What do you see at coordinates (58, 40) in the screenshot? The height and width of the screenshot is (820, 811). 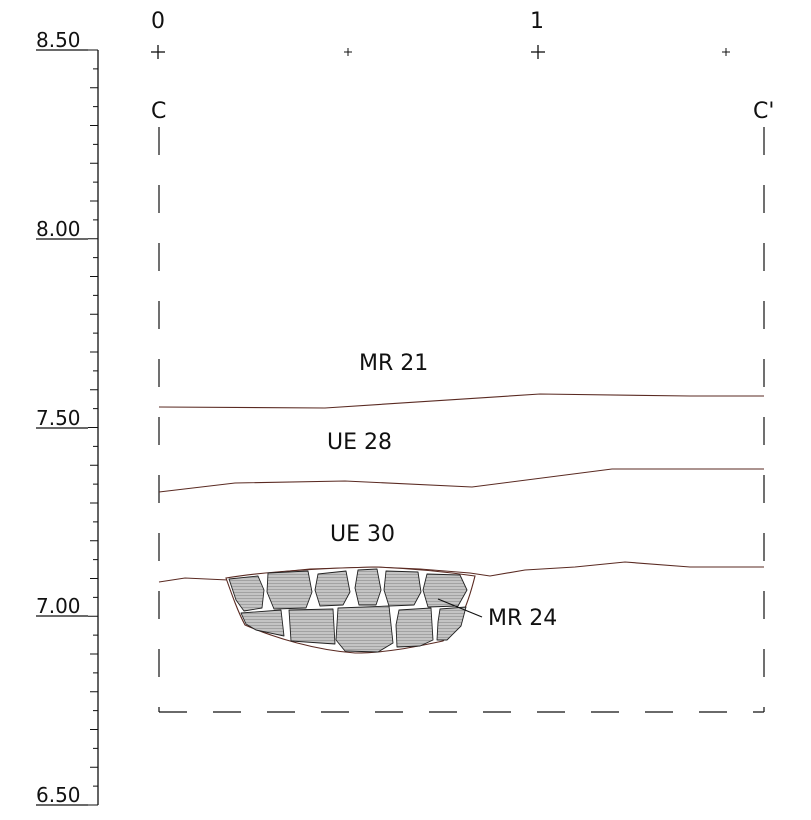 I see `elevation-label-8-50: 8.50` at bounding box center [58, 40].